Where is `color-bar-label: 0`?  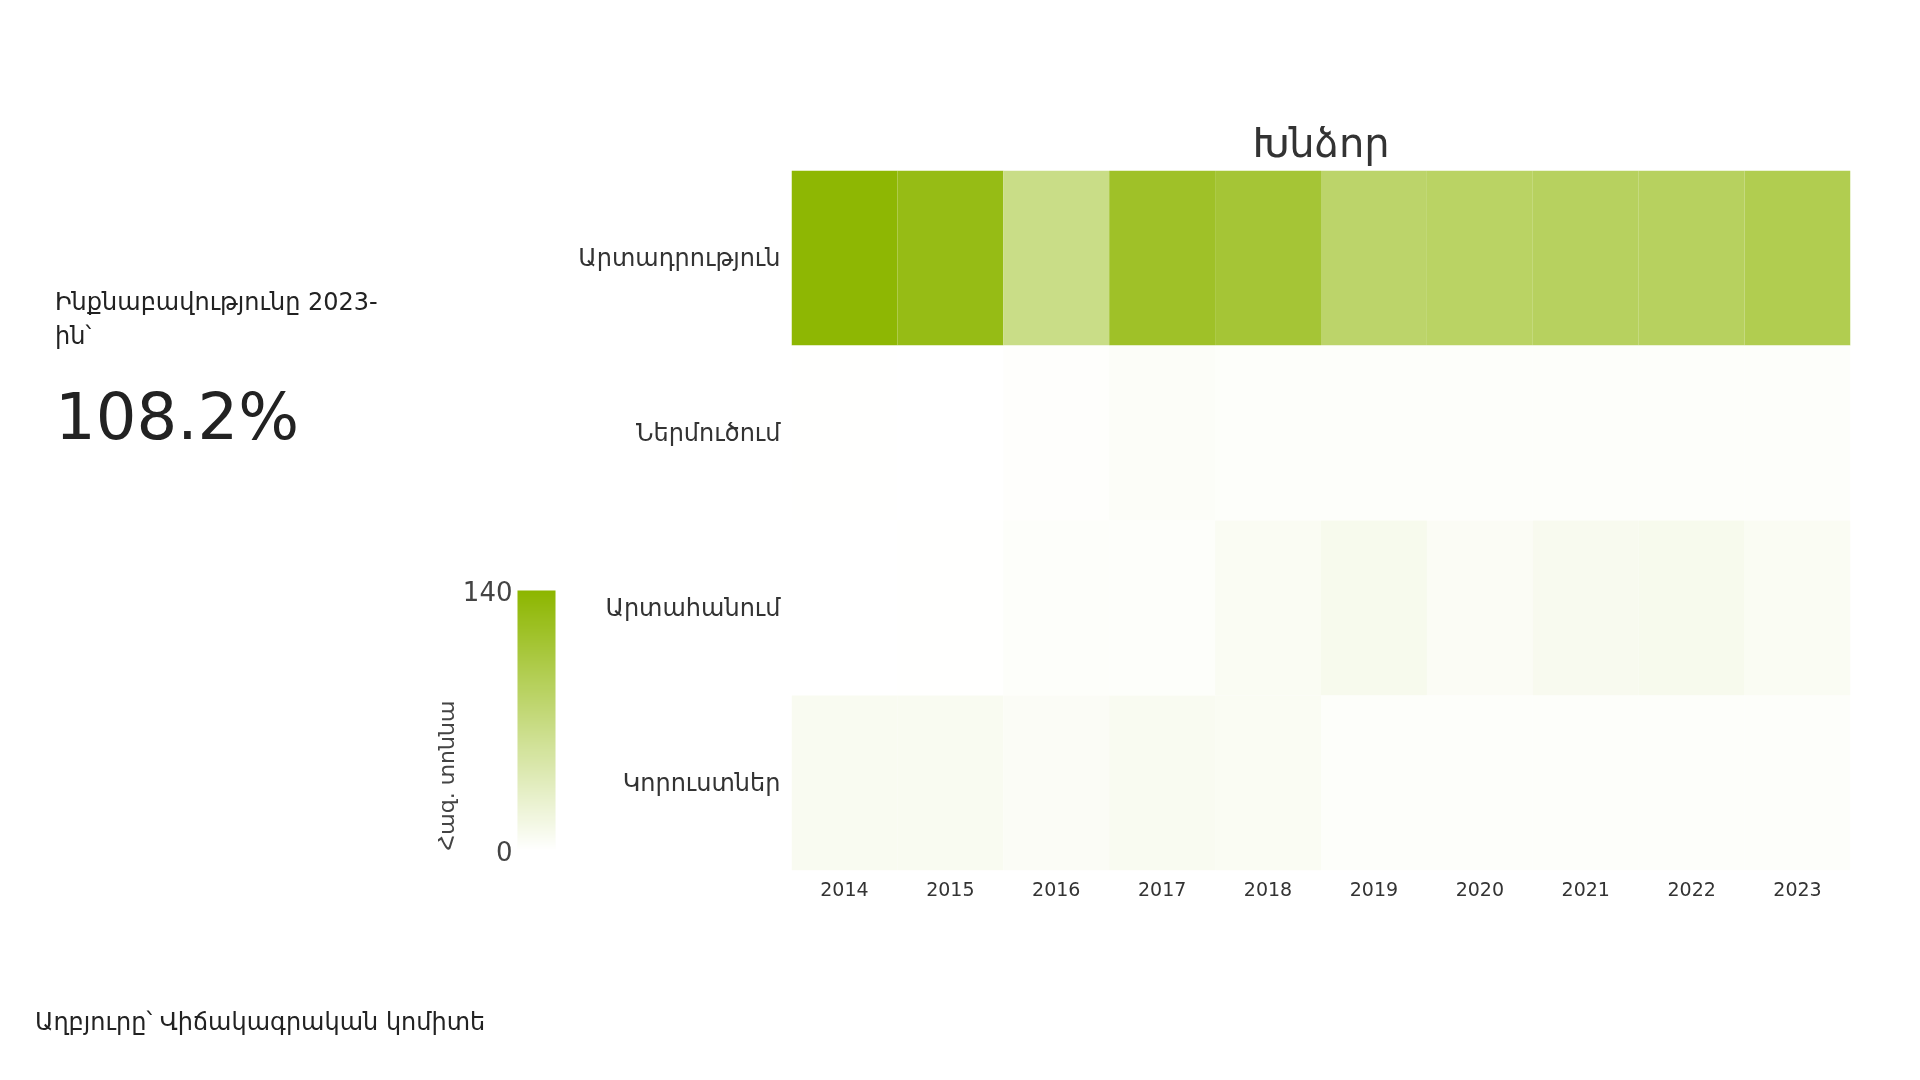 color-bar-label: 0 is located at coordinates (504, 851).